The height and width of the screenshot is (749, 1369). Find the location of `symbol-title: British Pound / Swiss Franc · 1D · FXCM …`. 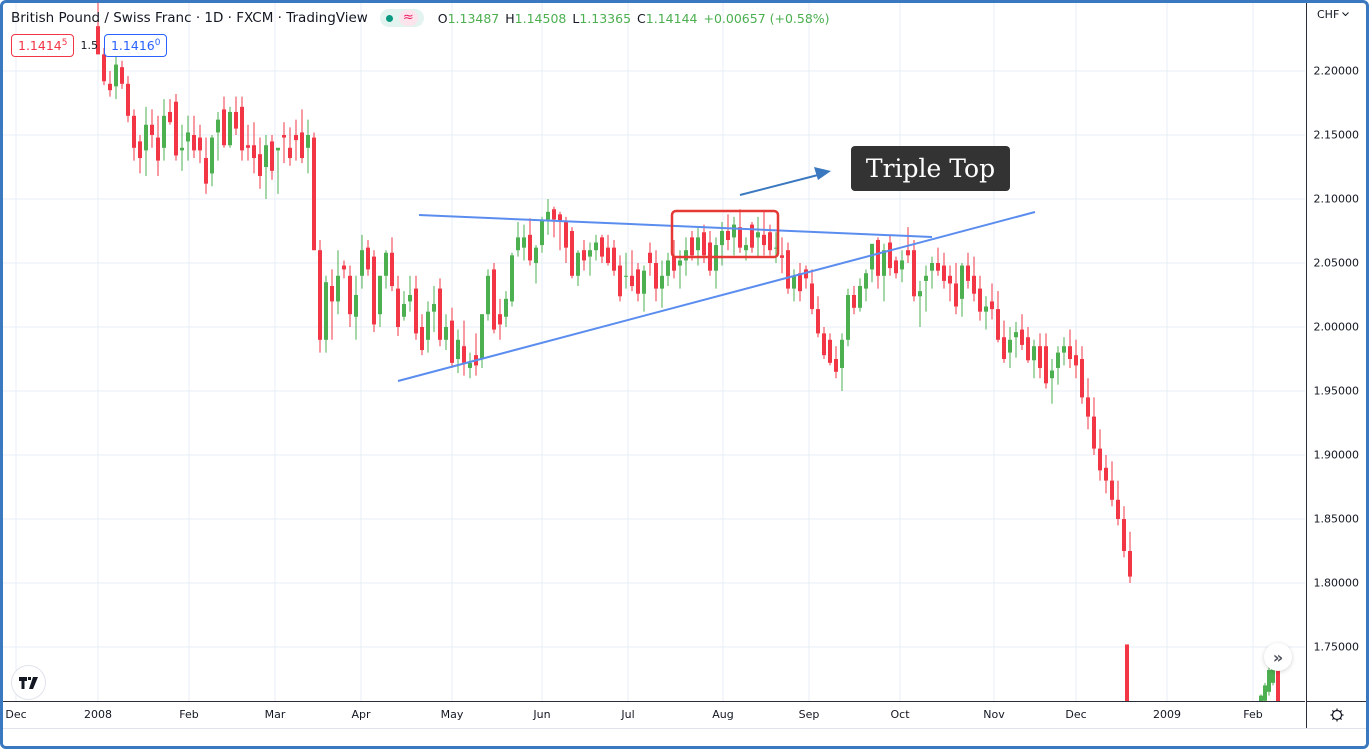

symbol-title: British Pound / Swiss Franc · 1D · FXCM … is located at coordinates (189, 18).